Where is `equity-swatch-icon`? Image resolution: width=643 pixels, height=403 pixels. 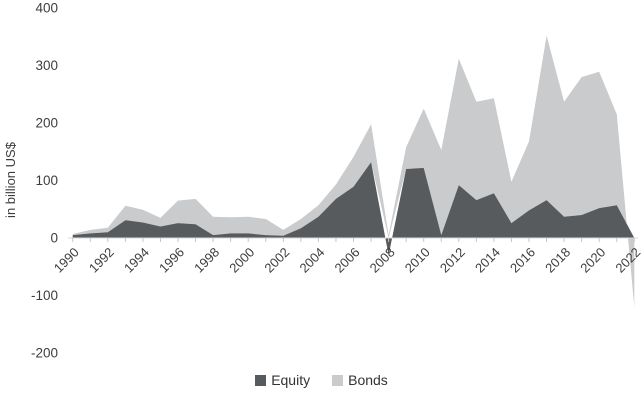
equity-swatch-icon is located at coordinates (261, 380).